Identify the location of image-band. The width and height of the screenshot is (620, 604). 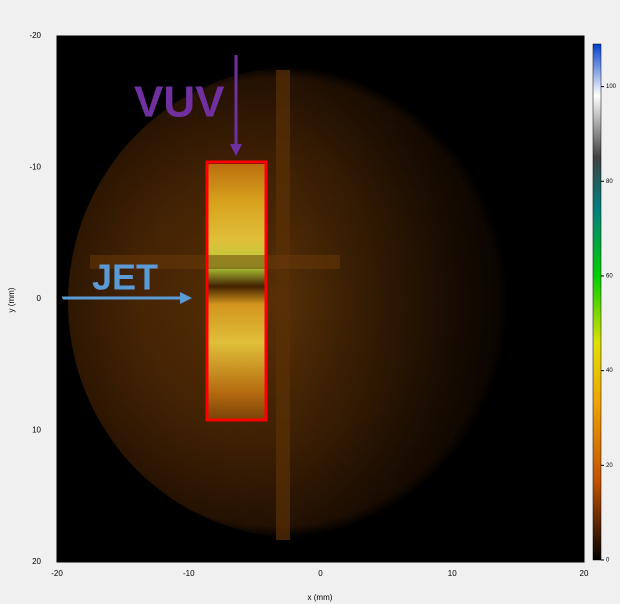
(236, 291).